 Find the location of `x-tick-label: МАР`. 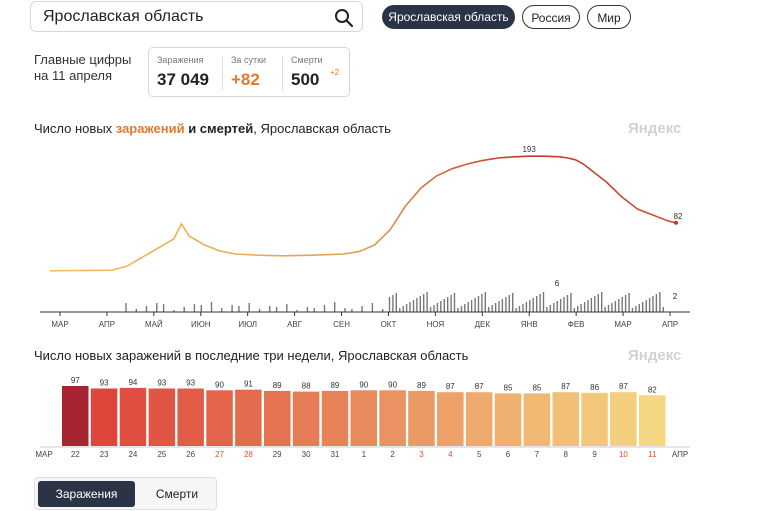

x-tick-label: МАР is located at coordinates (59, 324).